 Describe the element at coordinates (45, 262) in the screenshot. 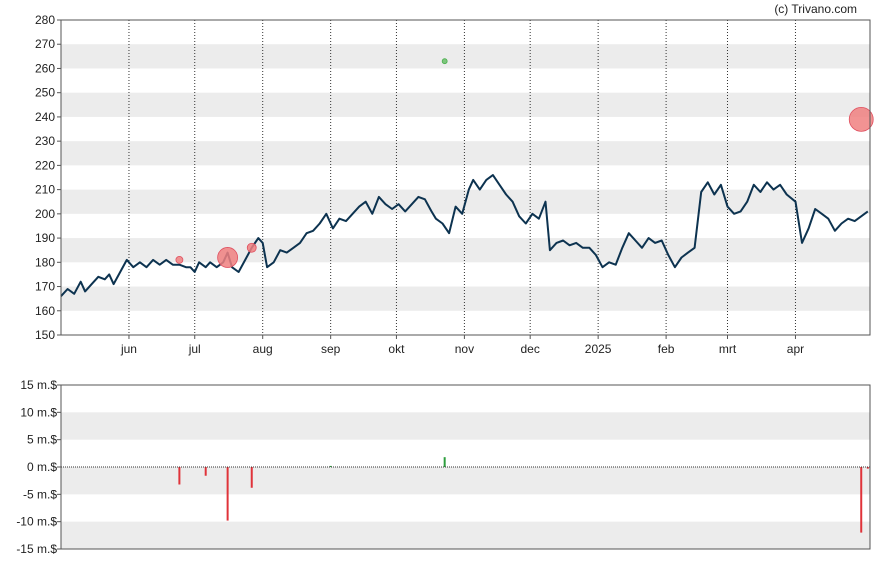

I see `price-y-tick-label: 180` at that location.